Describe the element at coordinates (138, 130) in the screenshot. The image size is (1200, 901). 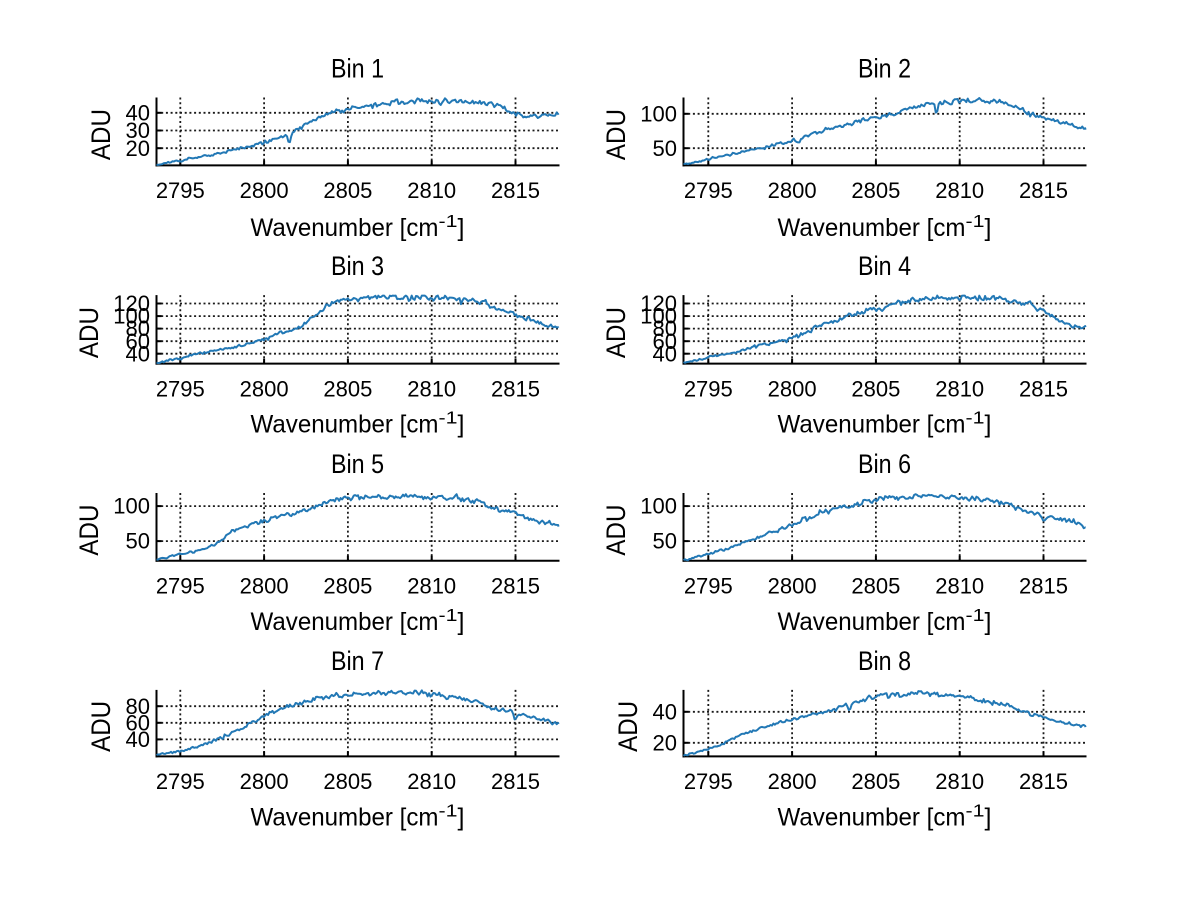
I see `svg-text: 30` at that location.